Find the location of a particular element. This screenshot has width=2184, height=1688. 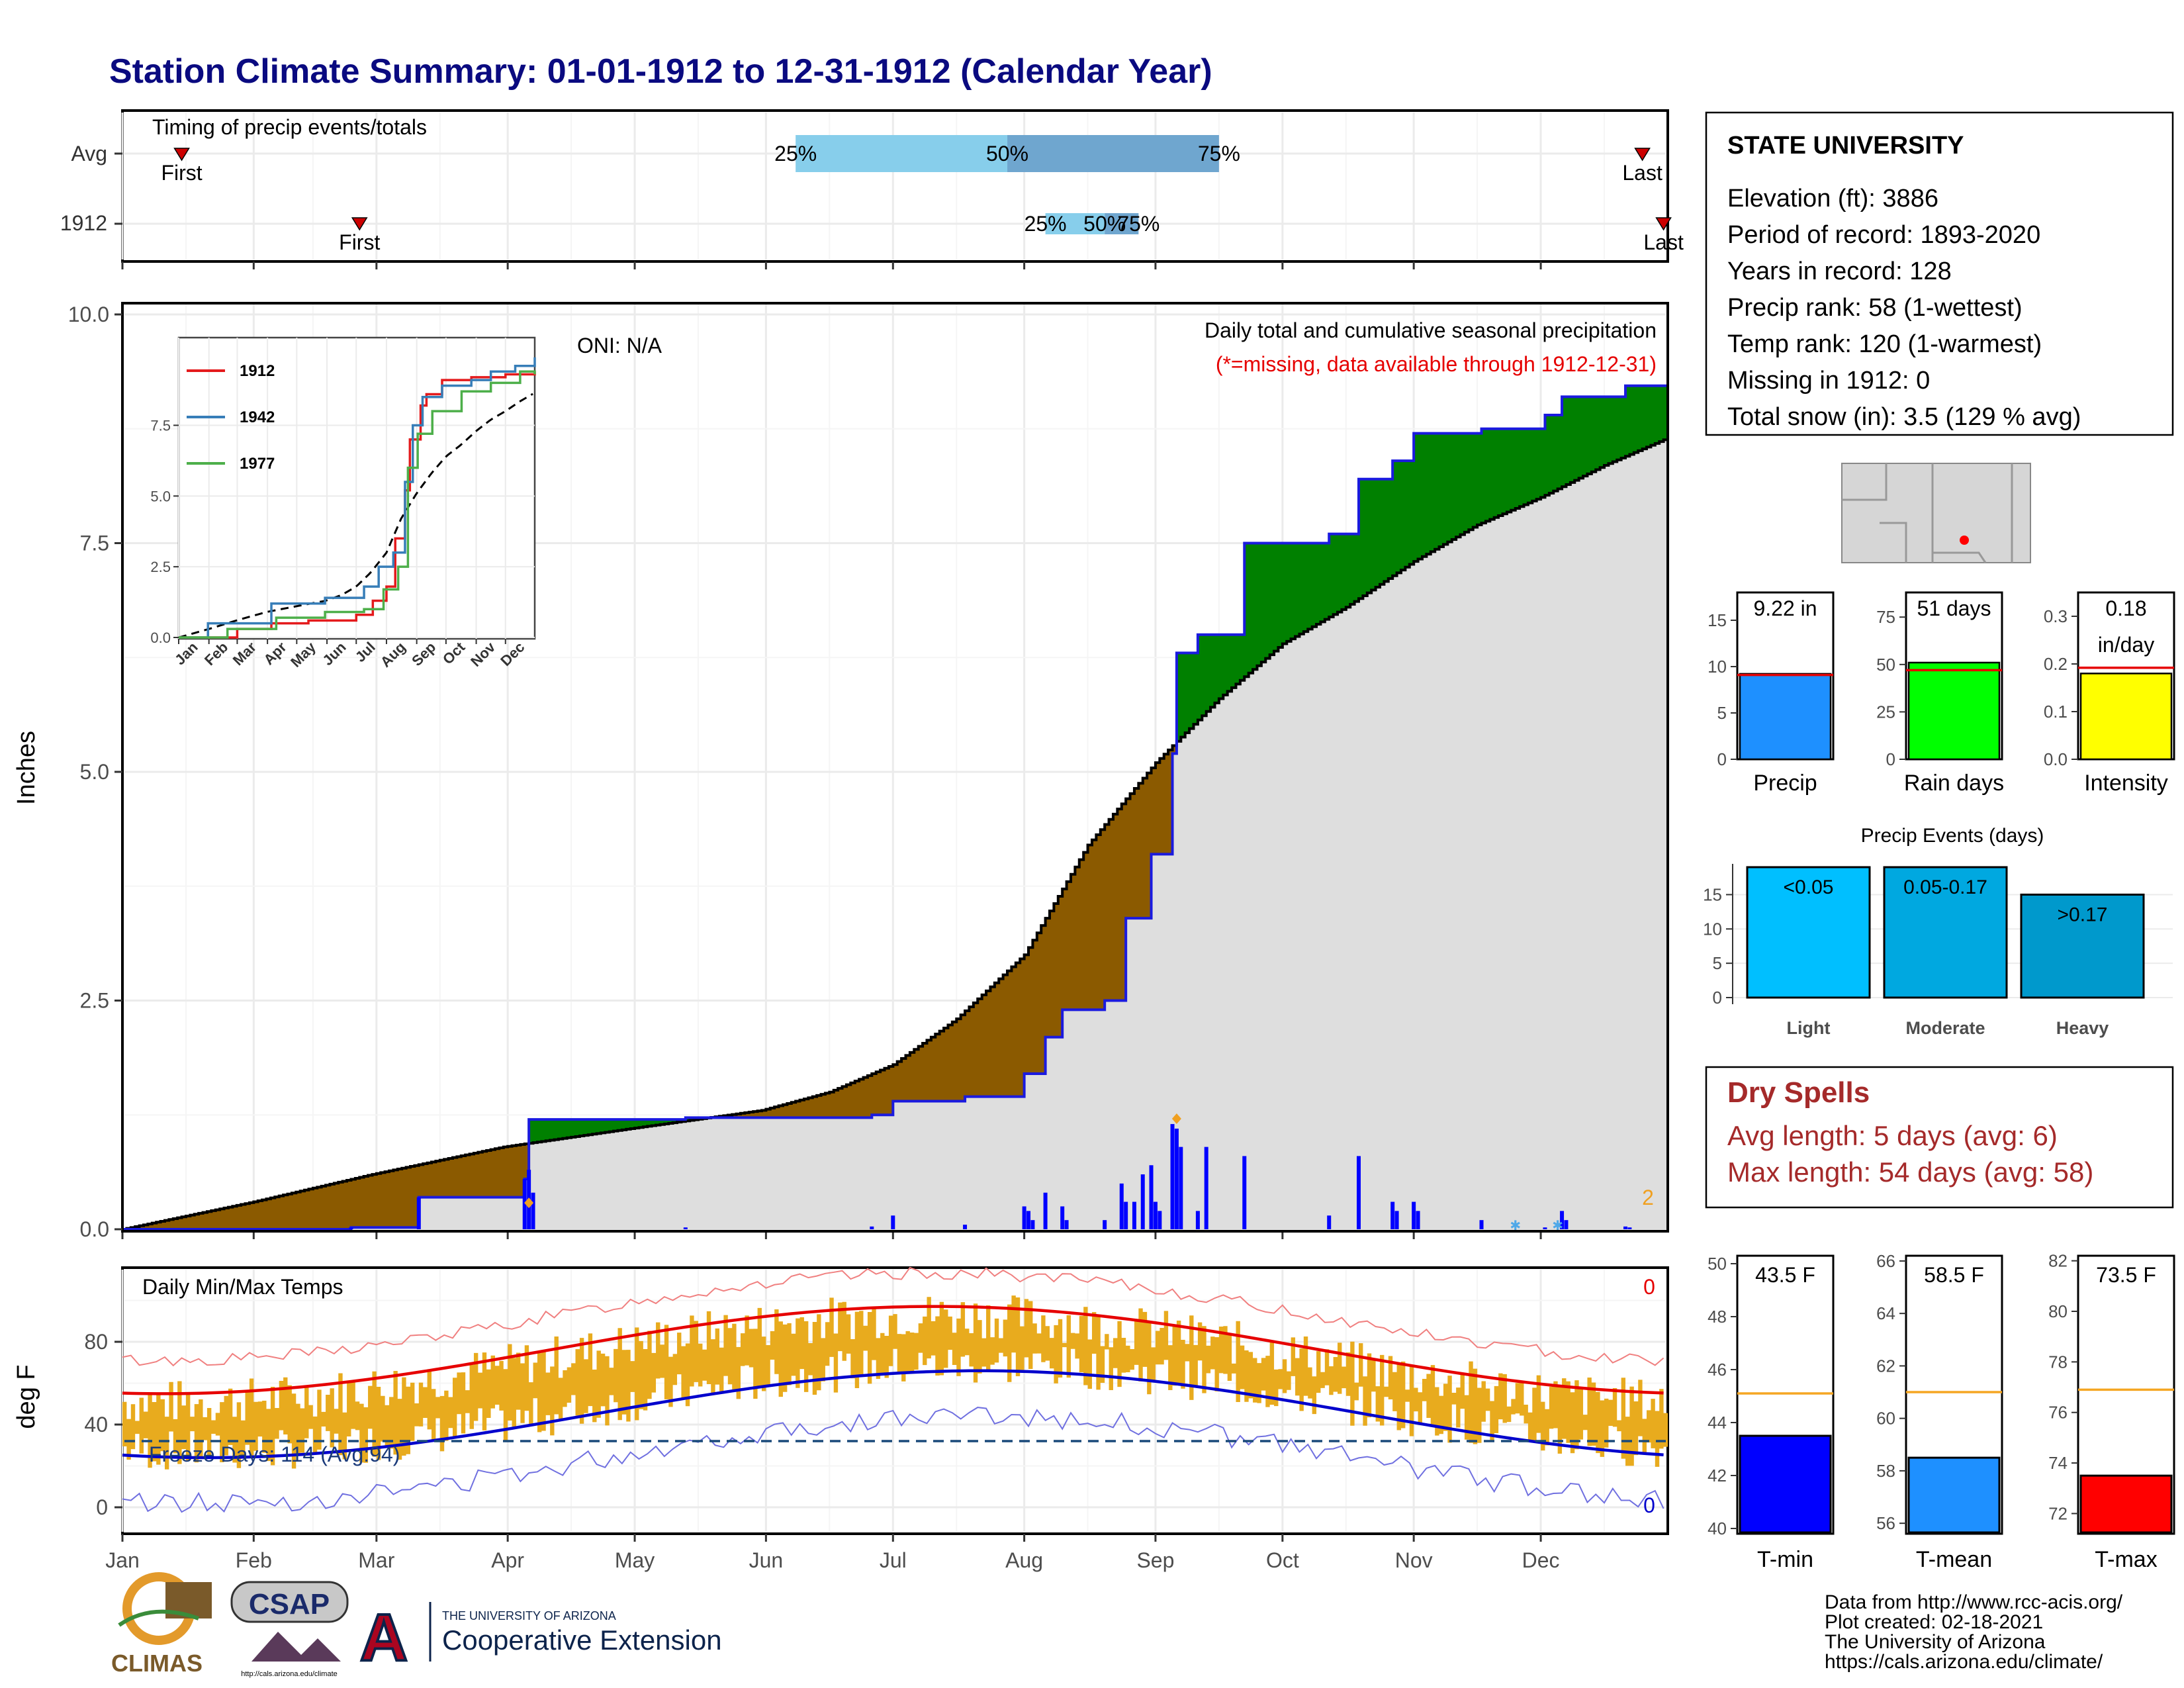

small-bar-label2: in/day is located at coordinates (2126, 645).